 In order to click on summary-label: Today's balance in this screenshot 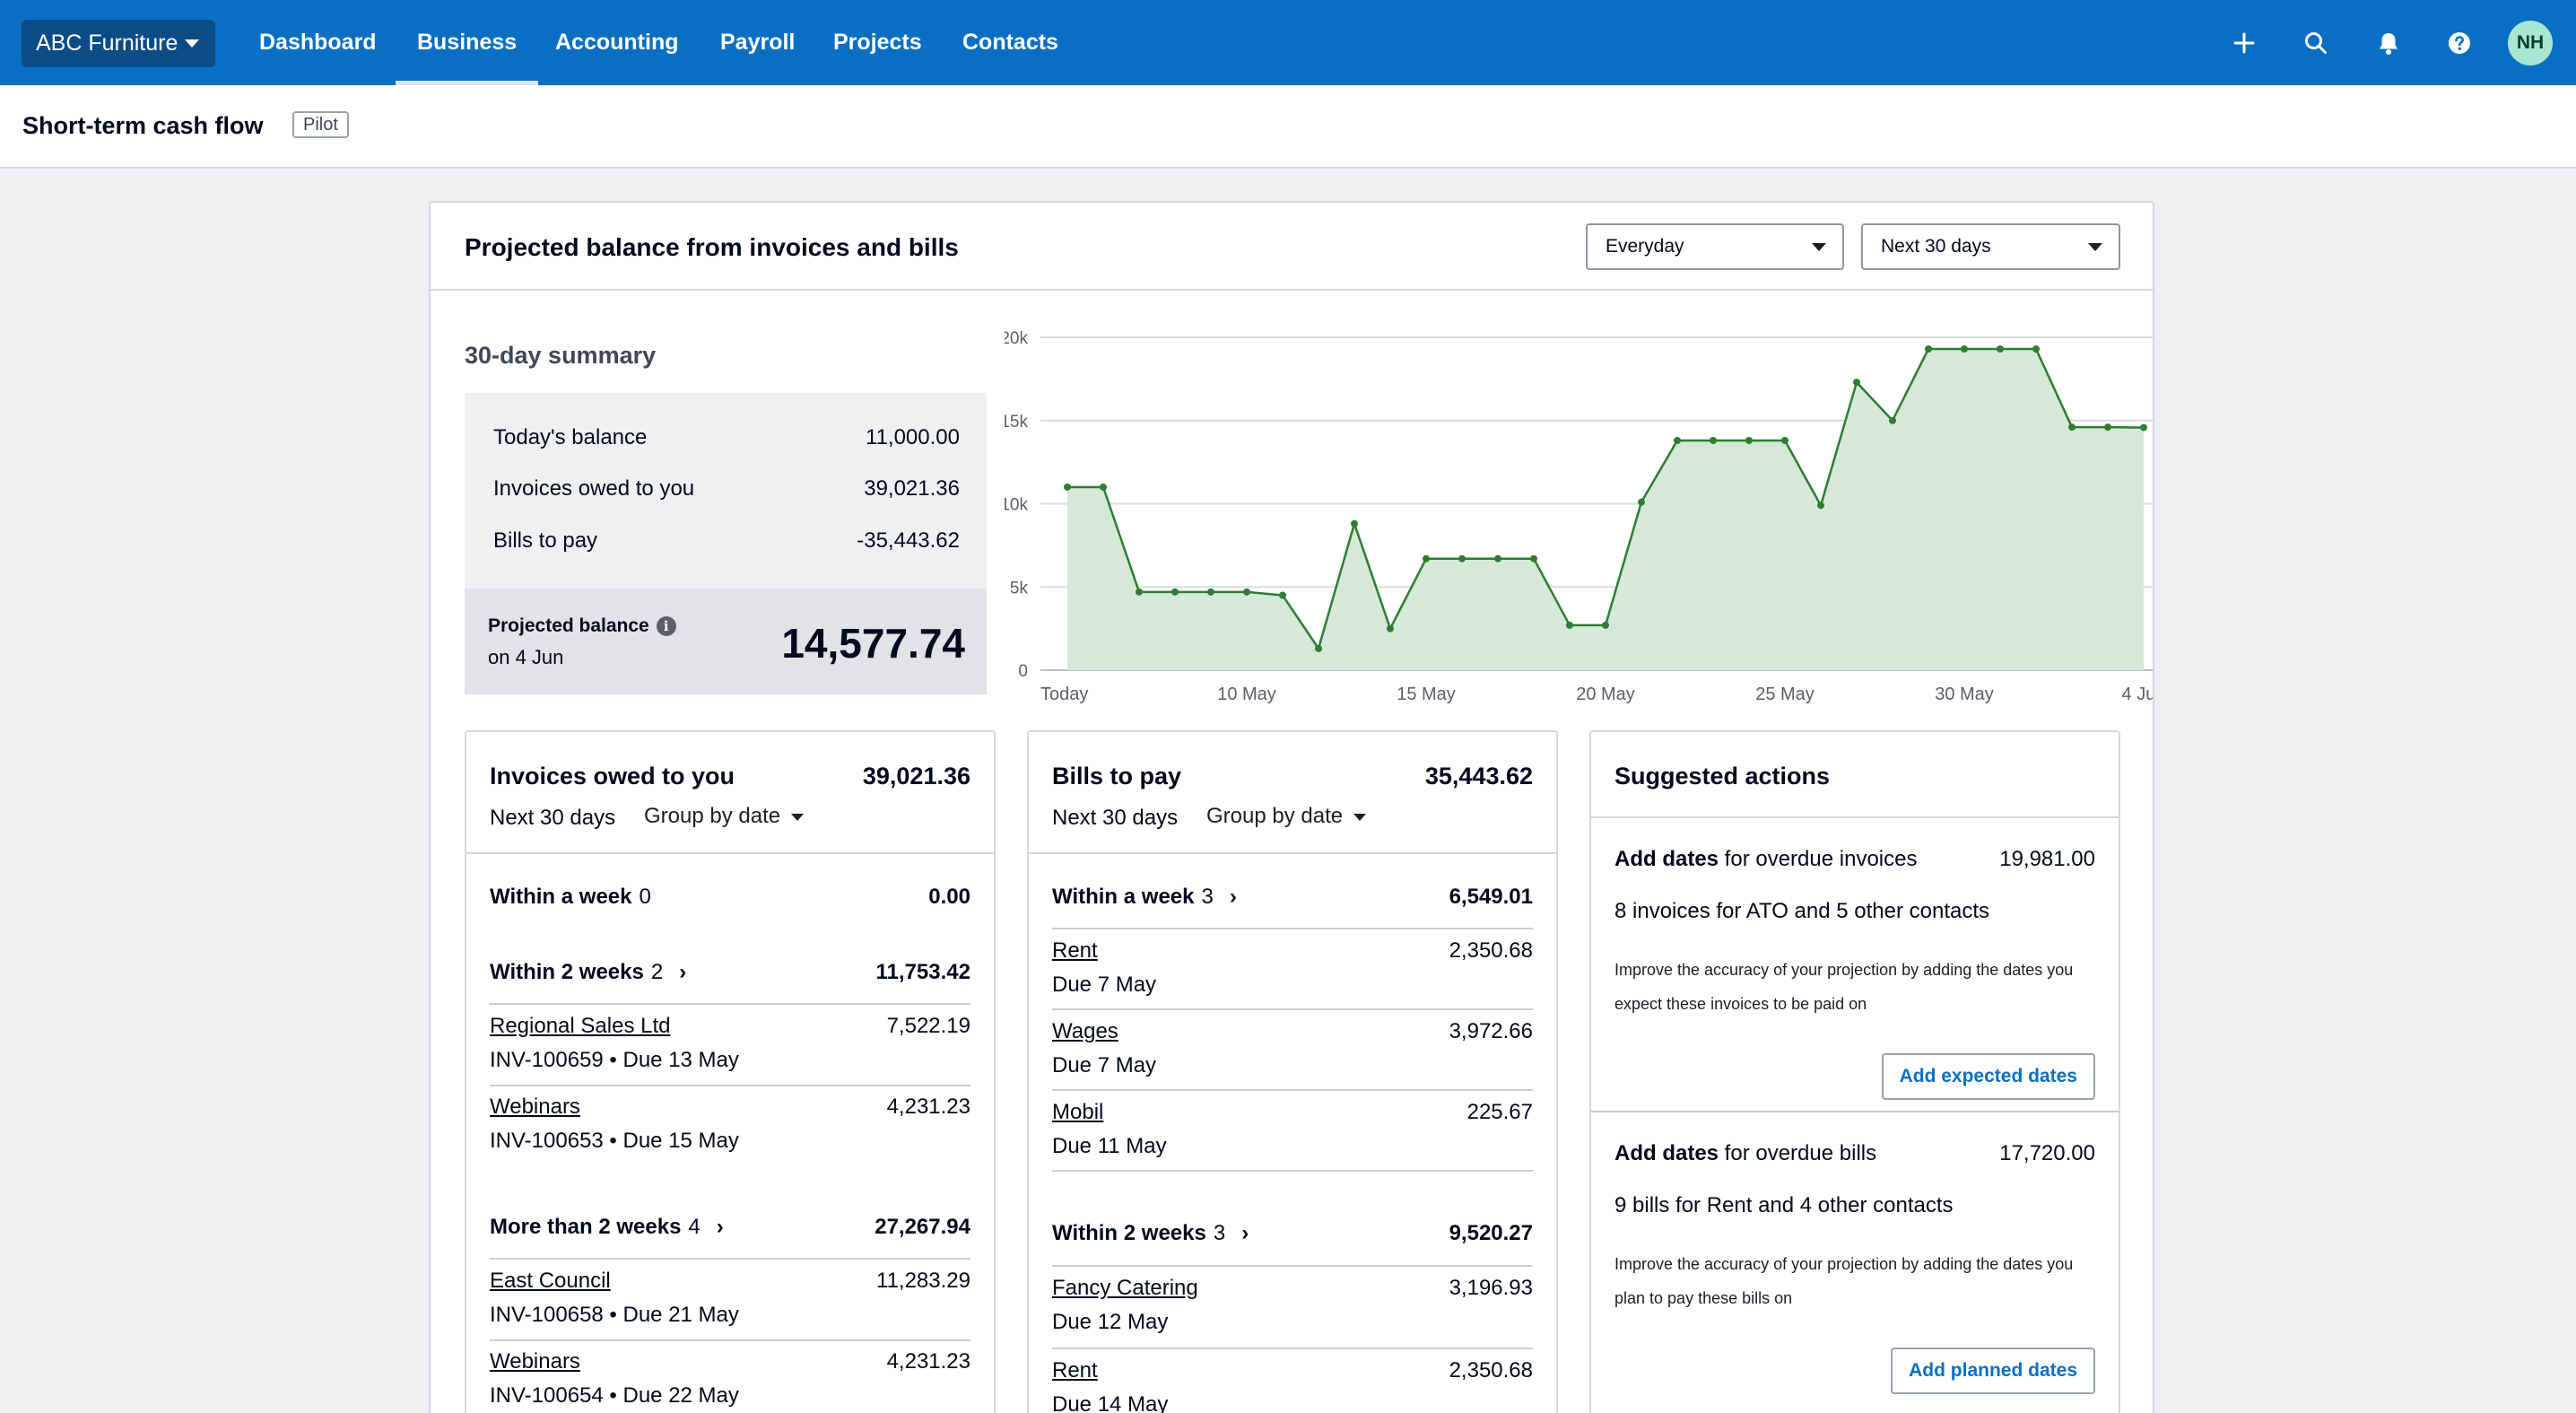, I will do `click(570, 437)`.